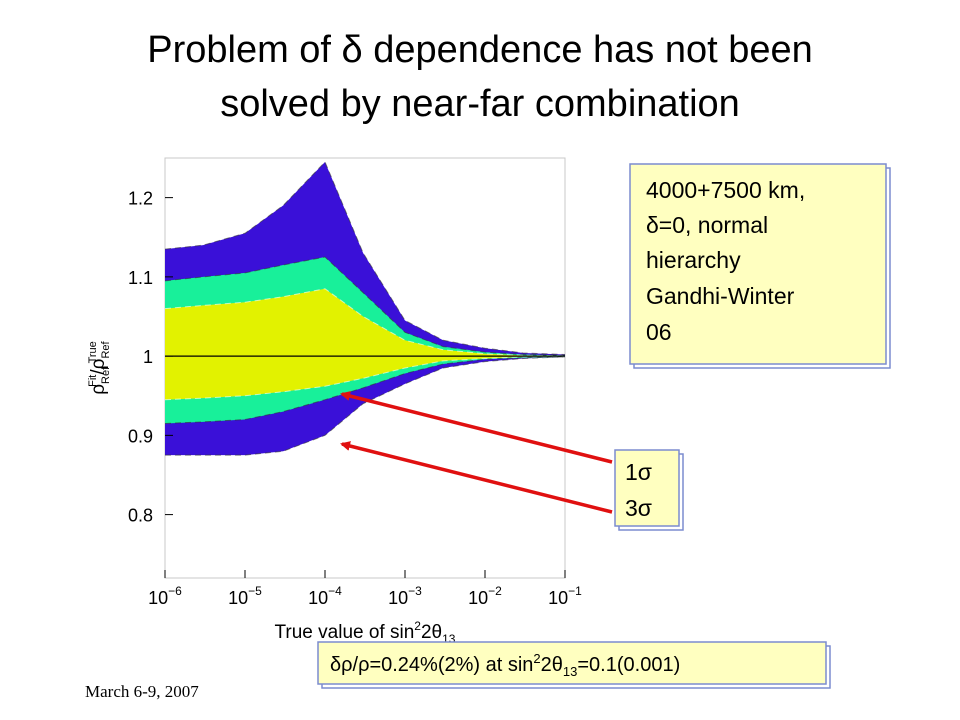 The width and height of the screenshot is (960, 720). What do you see at coordinates (575, 591) in the screenshot?
I see `x-tick-exponent: −1` at bounding box center [575, 591].